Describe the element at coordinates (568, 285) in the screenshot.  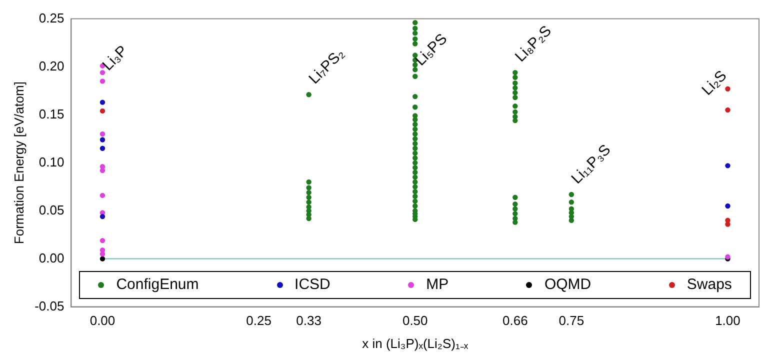
I see `legend-label: OQMD` at that location.